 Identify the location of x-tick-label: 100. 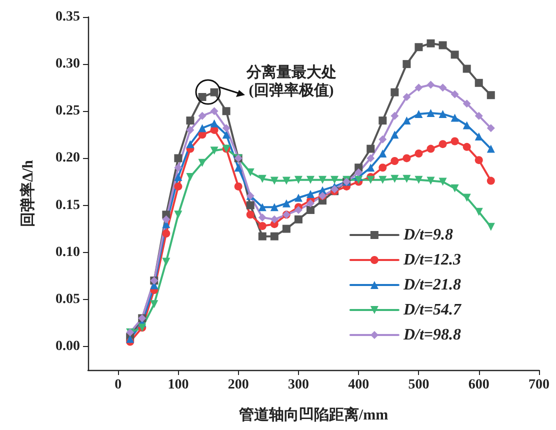
(178, 385).